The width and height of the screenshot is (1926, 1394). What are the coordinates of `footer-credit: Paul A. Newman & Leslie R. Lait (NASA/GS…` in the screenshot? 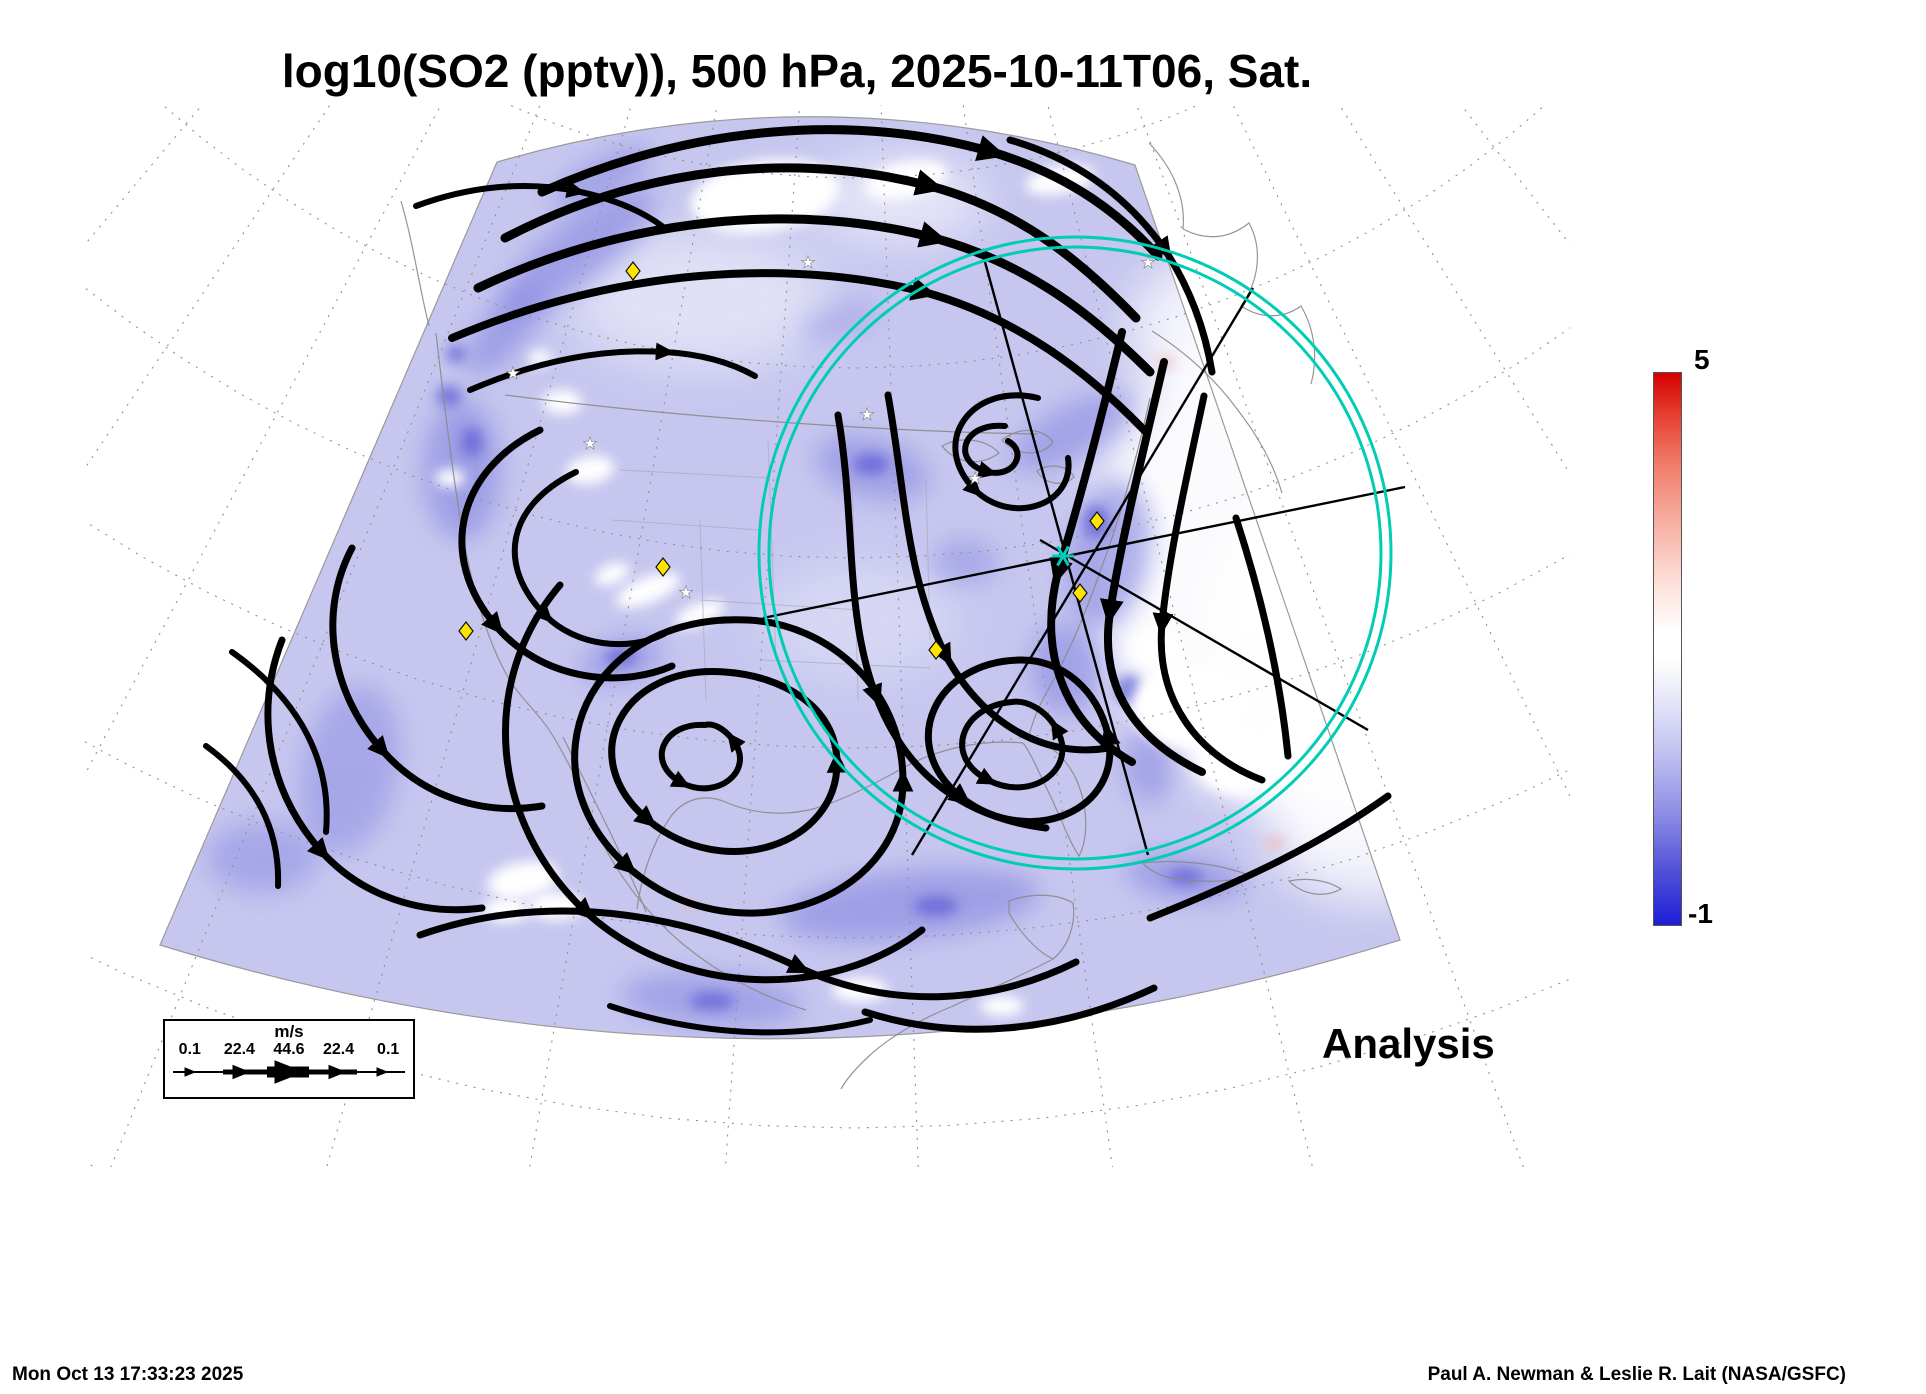 It's located at (1636, 1374).